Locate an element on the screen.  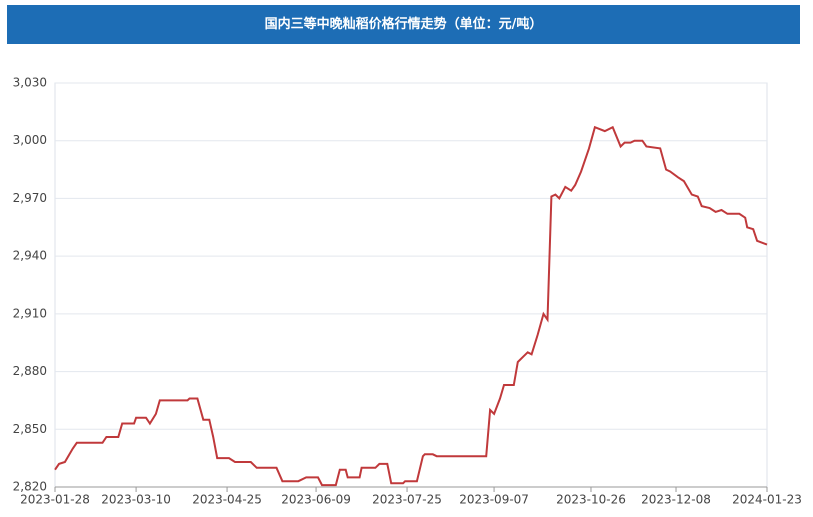
y-tick-label: 3,000 is located at coordinates (30, 140).